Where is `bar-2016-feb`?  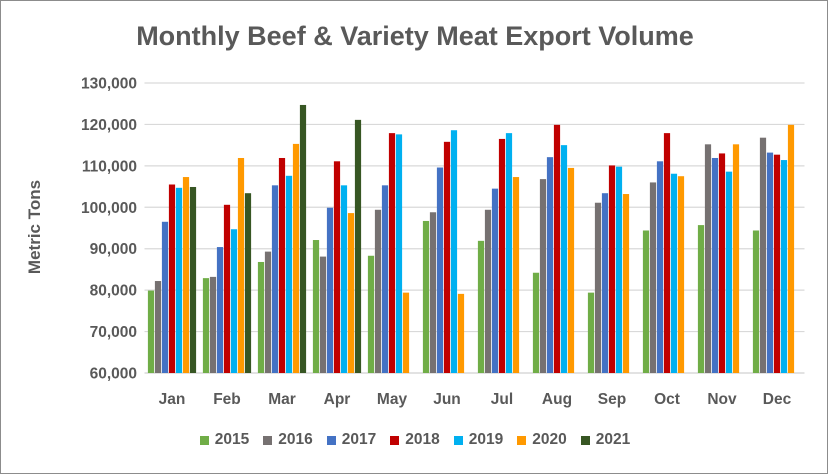 bar-2016-feb is located at coordinates (213, 324).